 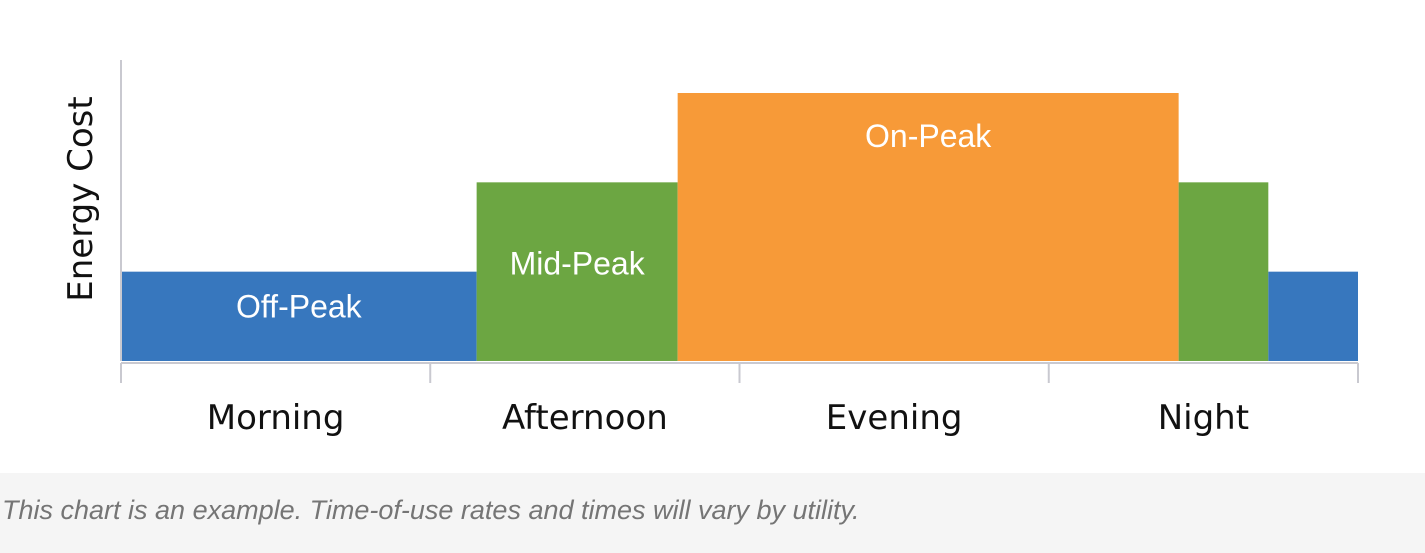 I want to click on x-tick-label-night: Night, so click(x=1203, y=418).